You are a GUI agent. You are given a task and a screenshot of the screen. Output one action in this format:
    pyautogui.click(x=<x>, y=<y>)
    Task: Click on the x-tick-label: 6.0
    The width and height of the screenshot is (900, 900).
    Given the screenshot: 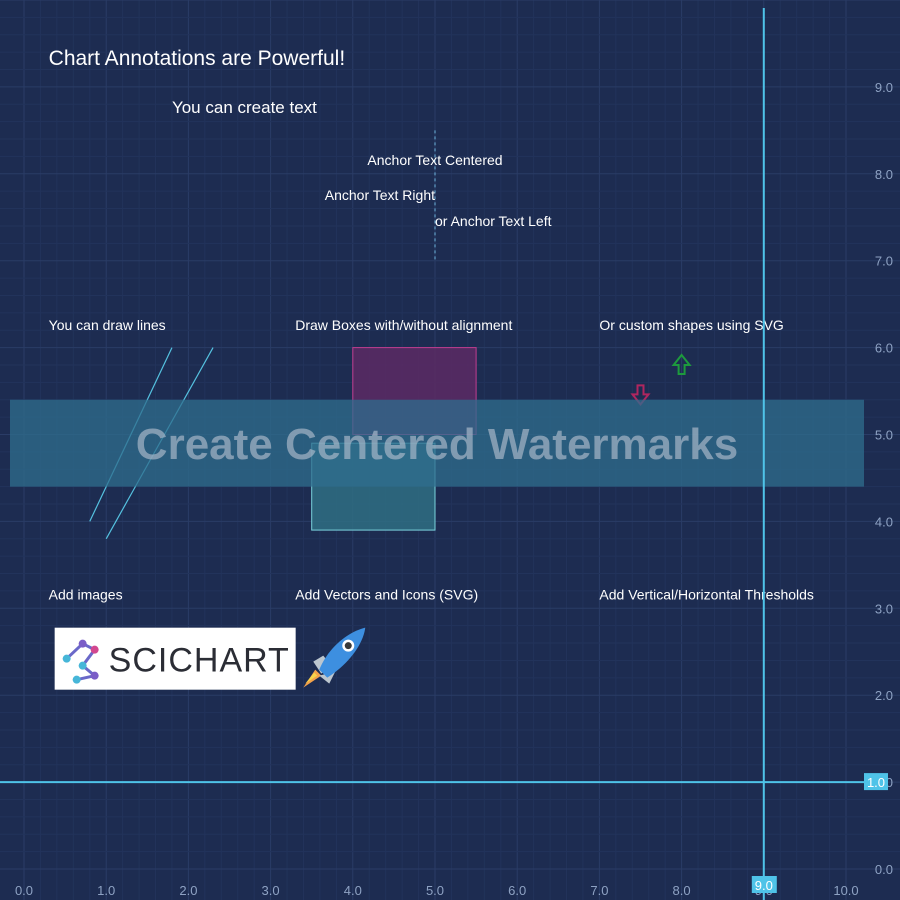 What is the action you would take?
    pyautogui.click(x=517, y=890)
    